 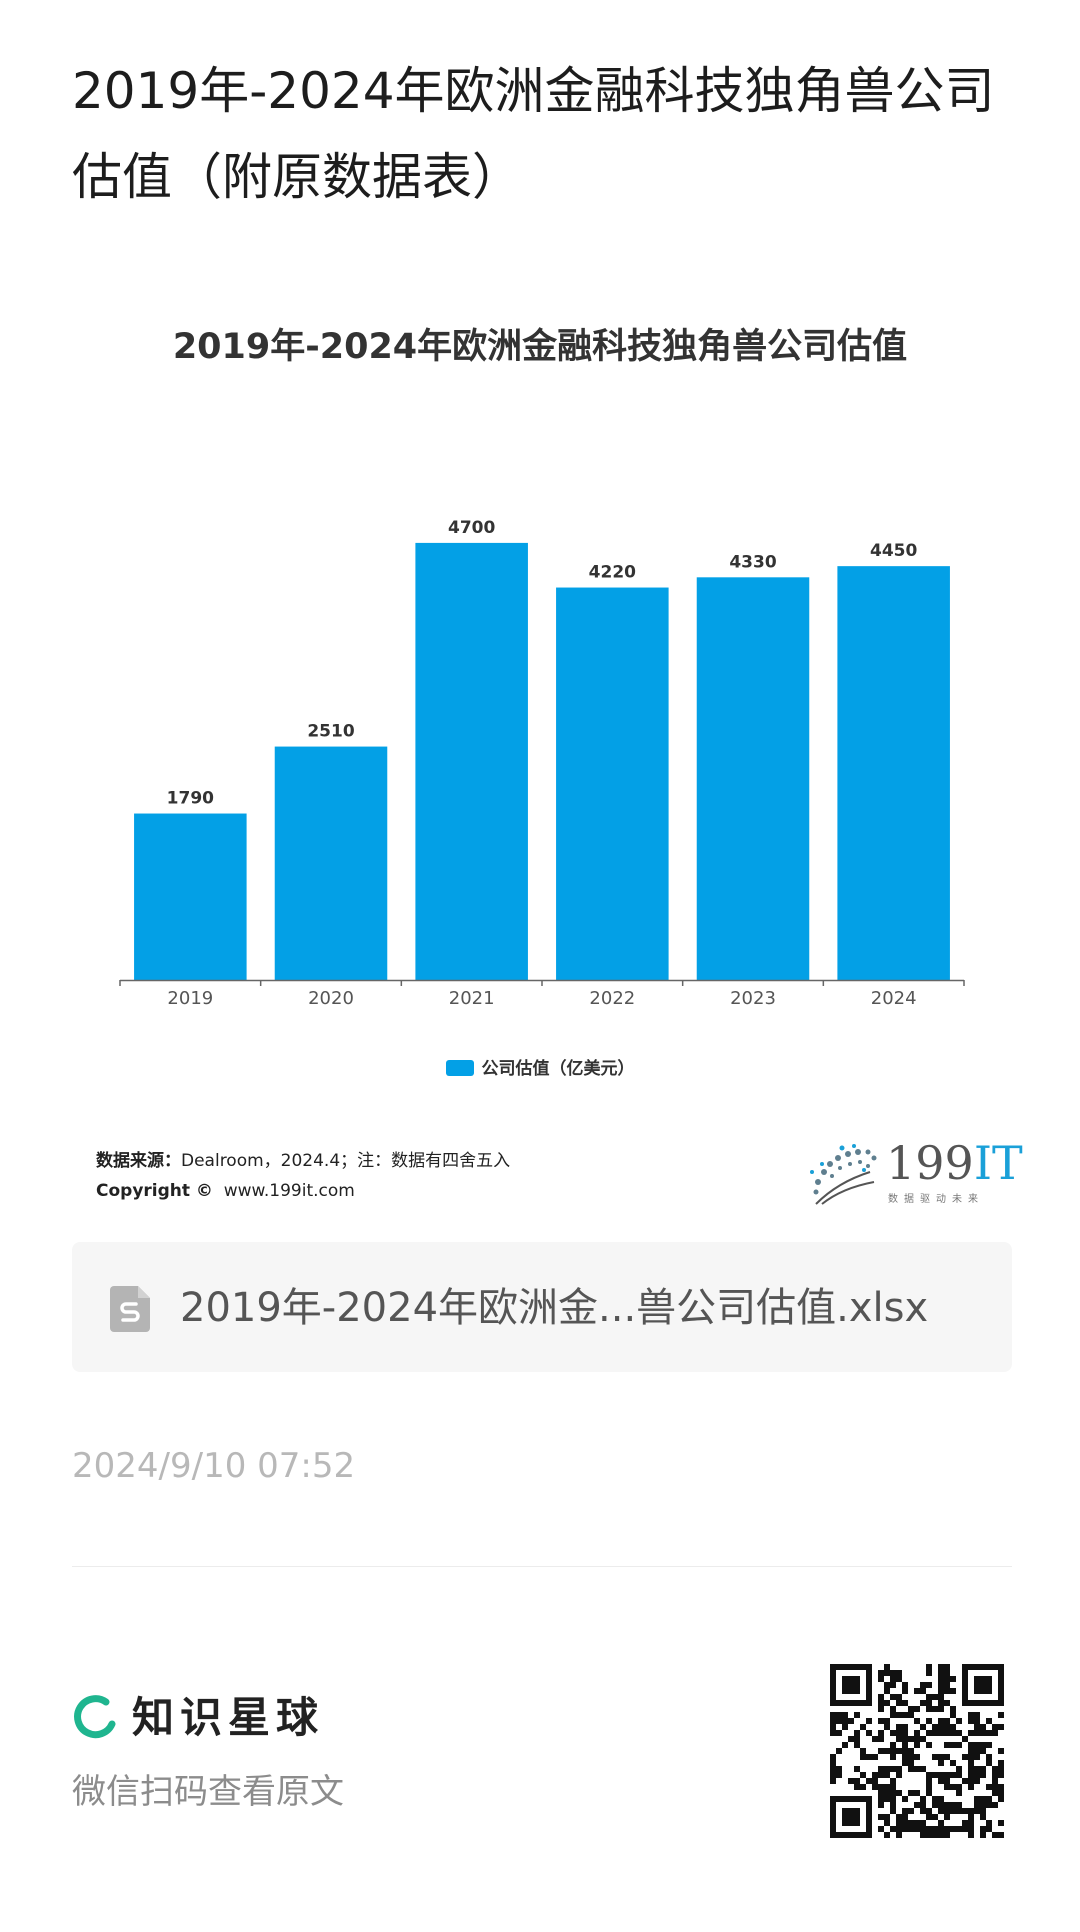 I want to click on page-title: 2019年-2024年欧洲金融科技独角兽公司估值（附原数据表）, so click(x=533, y=134).